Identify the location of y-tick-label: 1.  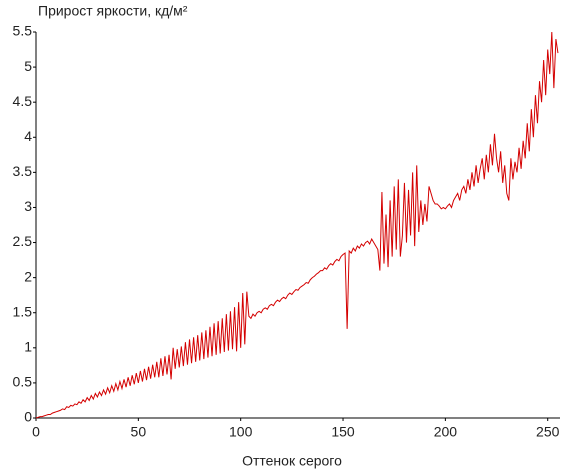
(28, 347).